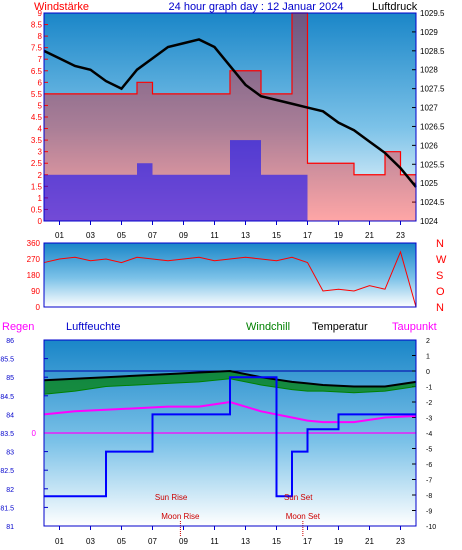 Image resolution: width=462 pixels, height=550 pixels. What do you see at coordinates (171, 497) in the screenshot?
I see `sun-rise-label: Sun Rise` at bounding box center [171, 497].